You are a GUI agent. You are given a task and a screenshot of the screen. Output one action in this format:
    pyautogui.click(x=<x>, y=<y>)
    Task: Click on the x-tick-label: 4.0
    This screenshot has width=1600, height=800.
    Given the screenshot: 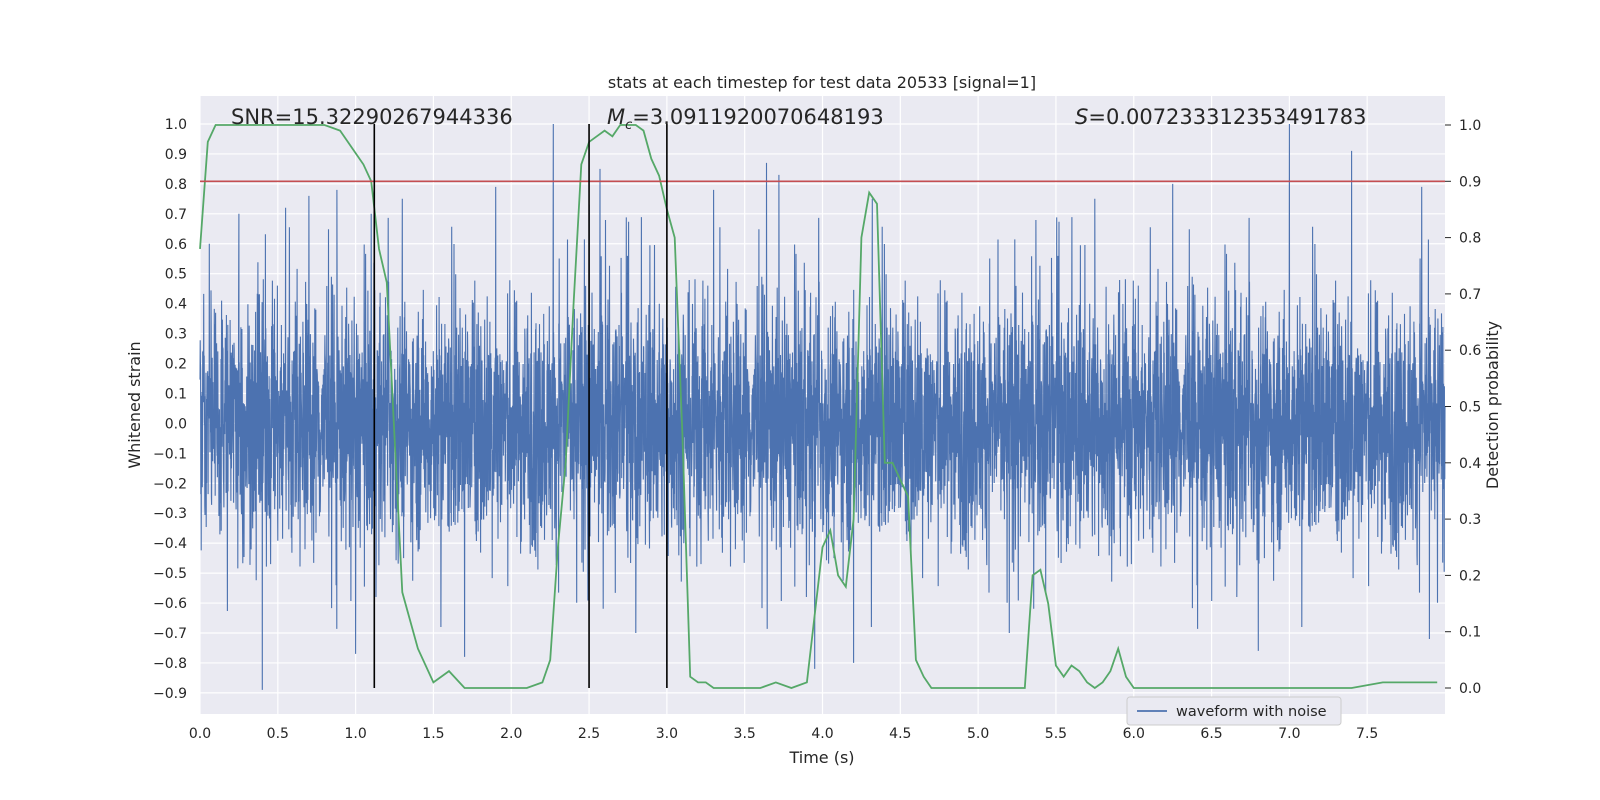 What is the action you would take?
    pyautogui.click(x=822, y=734)
    